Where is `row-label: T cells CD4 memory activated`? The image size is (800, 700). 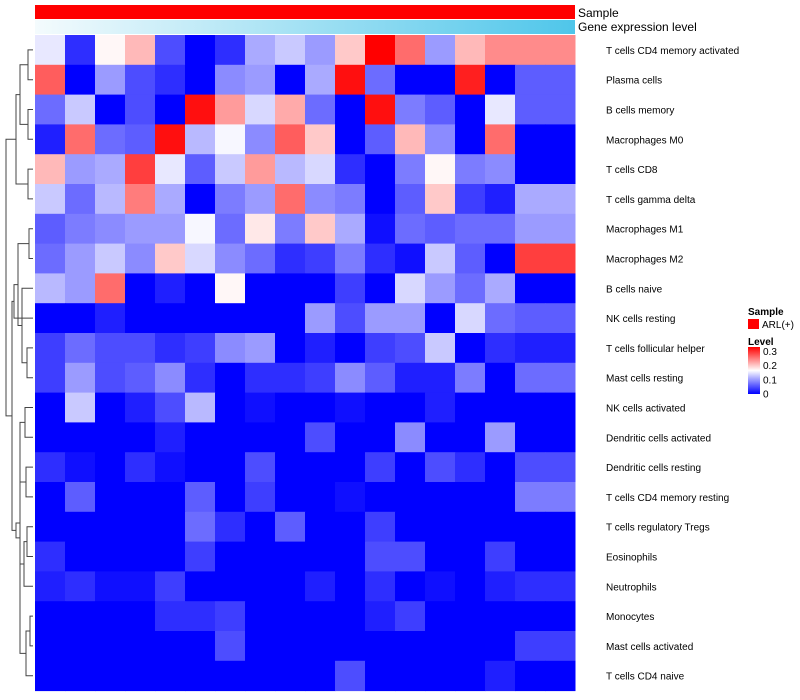
row-label: T cells CD4 memory activated is located at coordinates (672, 51).